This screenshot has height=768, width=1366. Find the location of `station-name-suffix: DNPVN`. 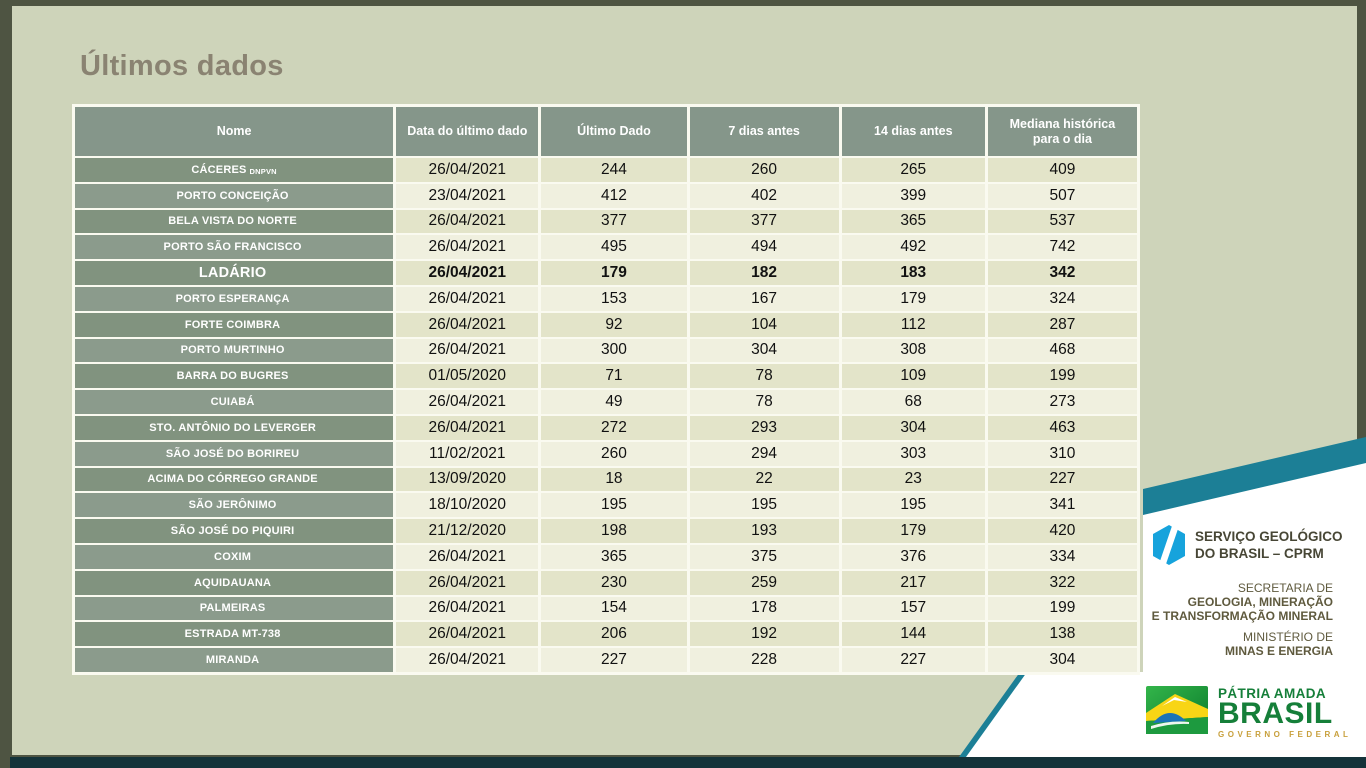

station-name-suffix: DNPVN is located at coordinates (263, 171).